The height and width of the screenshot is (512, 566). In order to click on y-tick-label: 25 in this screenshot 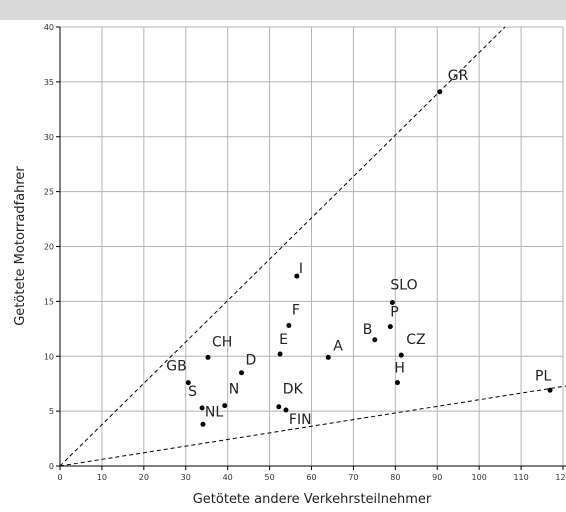, I will do `click(49, 192)`.